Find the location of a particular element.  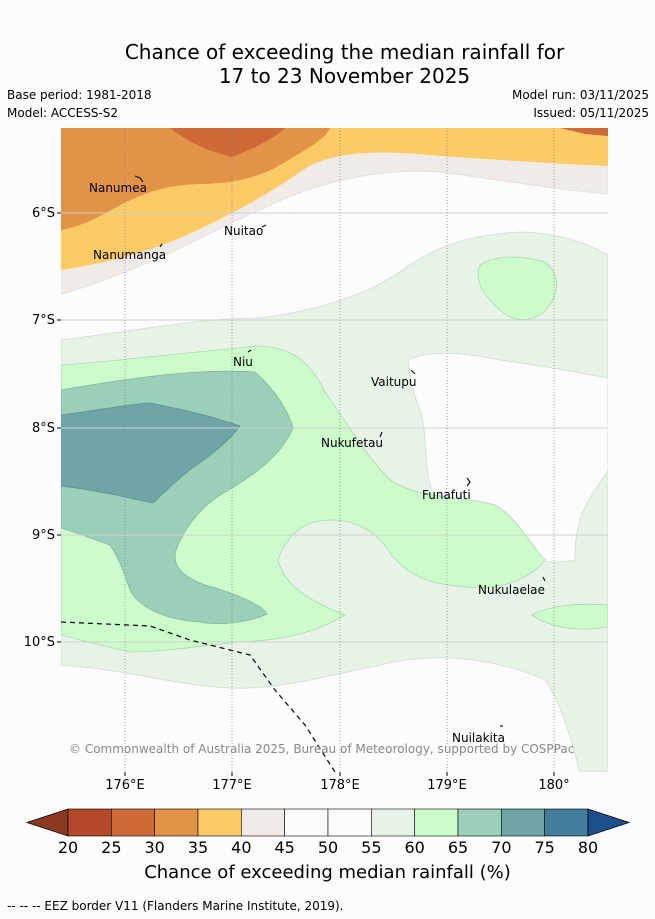

lon-label-178e: 178°E is located at coordinates (340, 785).